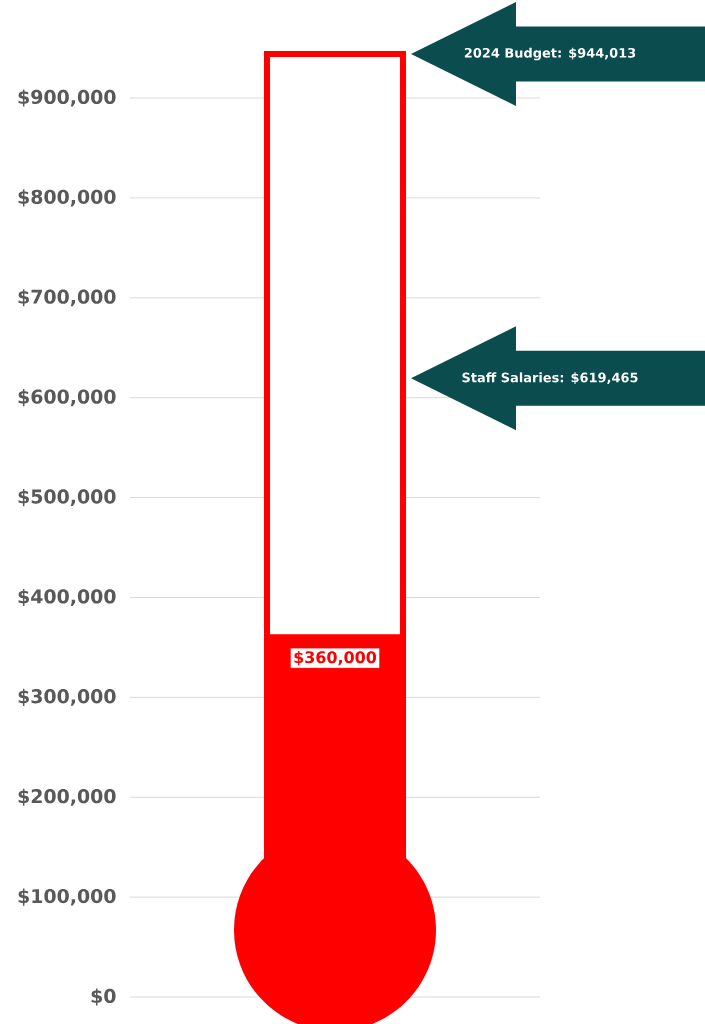 The width and height of the screenshot is (705, 1024). I want to click on y-tick-label: $400,000, so click(67, 597).